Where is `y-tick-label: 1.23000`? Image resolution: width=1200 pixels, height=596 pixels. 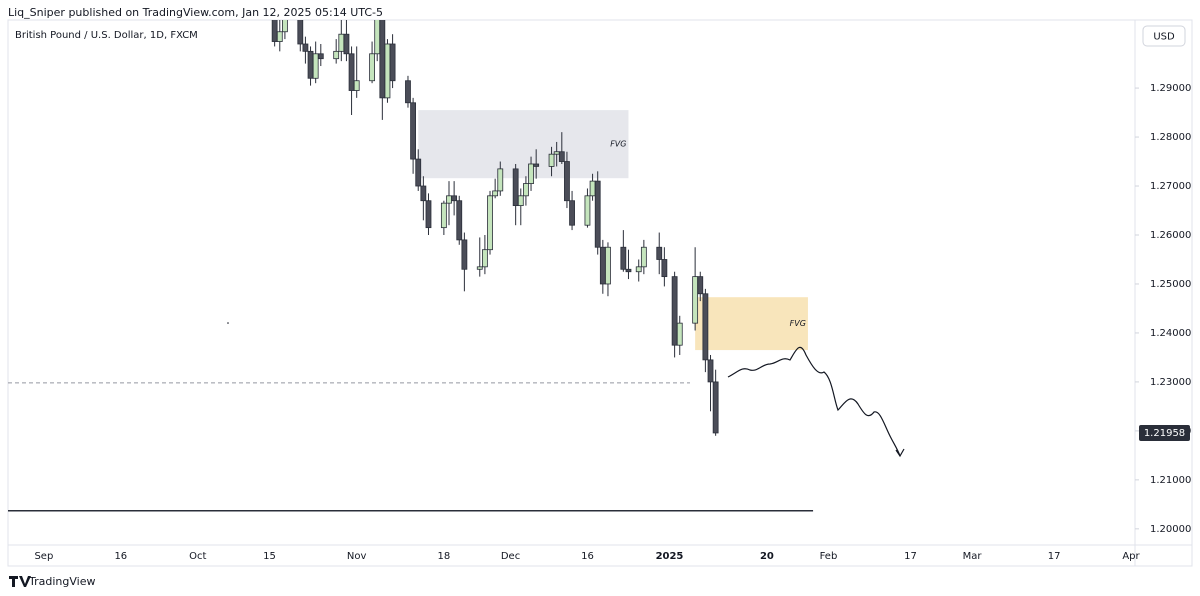 y-tick-label: 1.23000 is located at coordinates (1170, 382).